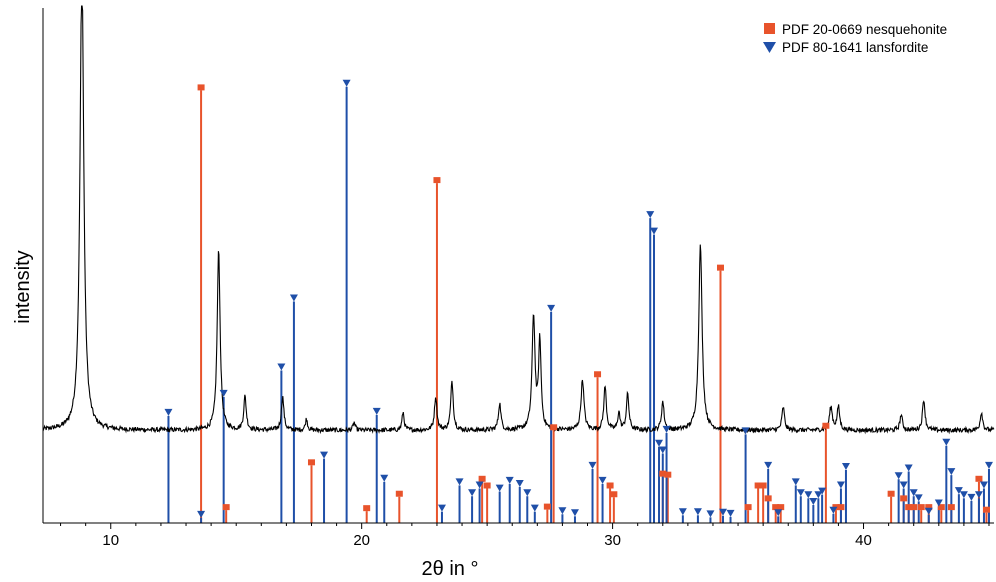  What do you see at coordinates (23, 286) in the screenshot?
I see `y-axis-label: intensity` at bounding box center [23, 286].